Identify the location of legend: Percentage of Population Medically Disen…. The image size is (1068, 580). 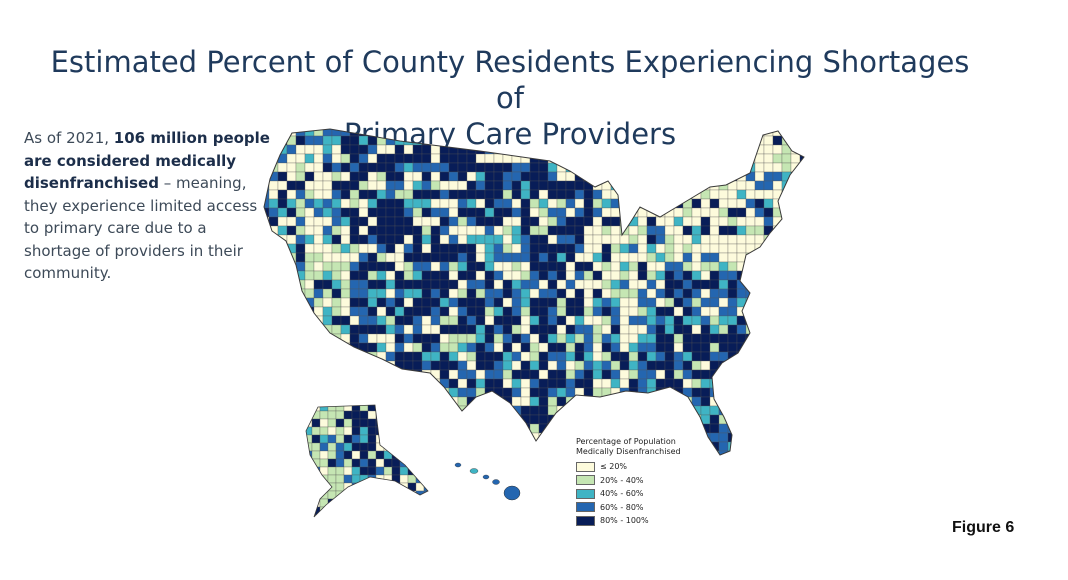
(666, 482).